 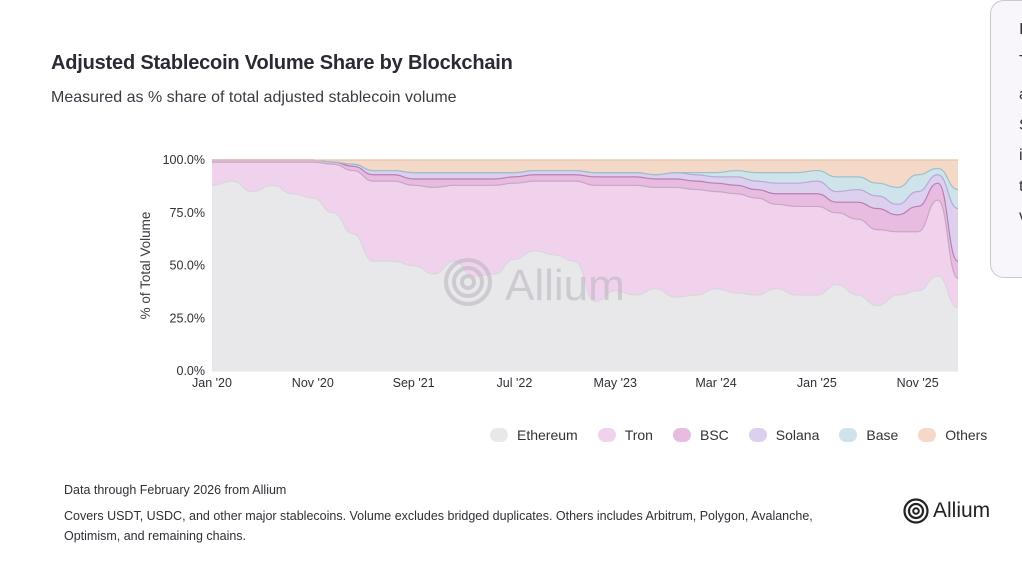 What do you see at coordinates (585, 211) in the screenshot?
I see `area-series-solana` at bounding box center [585, 211].